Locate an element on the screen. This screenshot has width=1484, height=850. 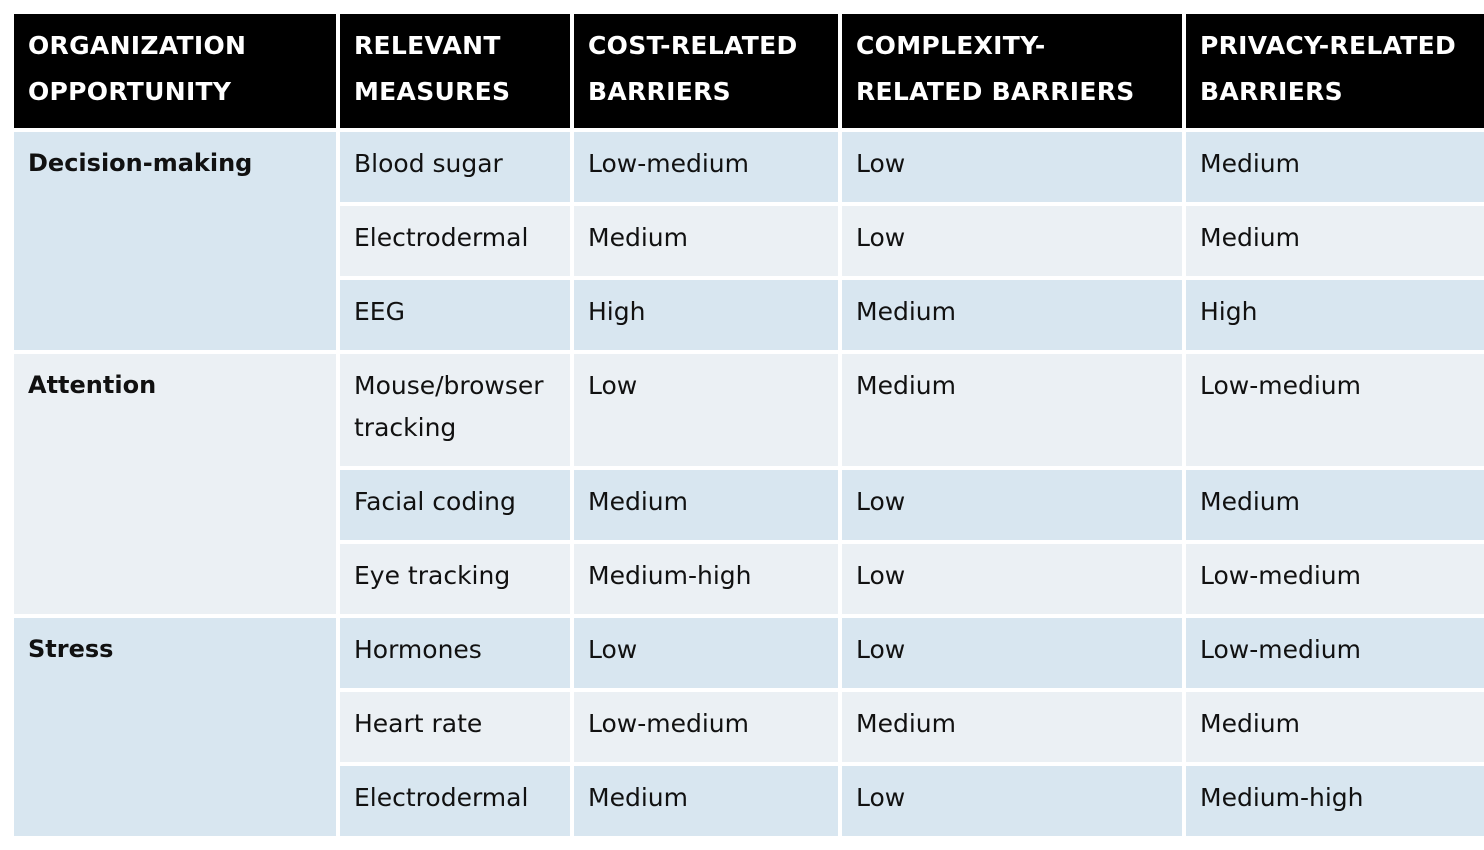
table-row: Eye tracking Medium-high Low Low-medium is located at coordinates (749, 579).